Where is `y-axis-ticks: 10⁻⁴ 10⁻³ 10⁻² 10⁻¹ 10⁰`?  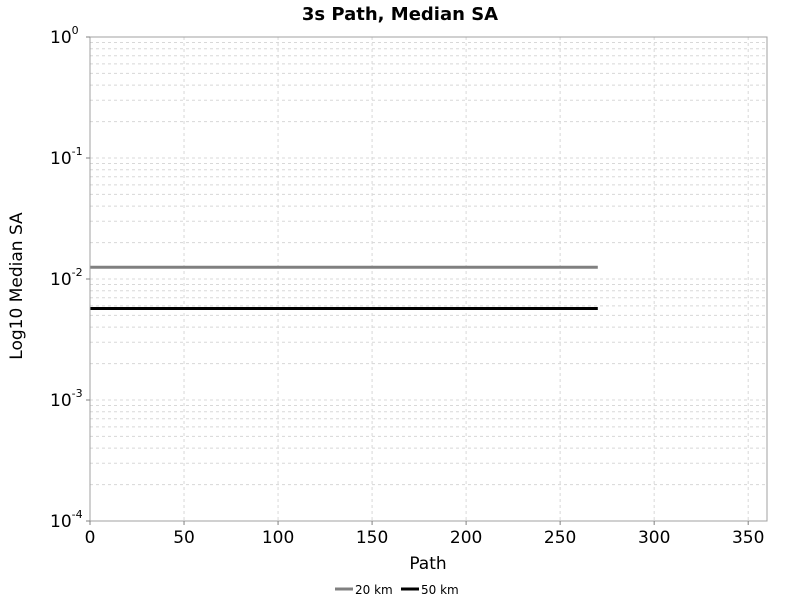 y-axis-ticks: 10⁻⁴ 10⁻³ 10⁻² 10⁻¹ 10⁰ is located at coordinates (70, 278).